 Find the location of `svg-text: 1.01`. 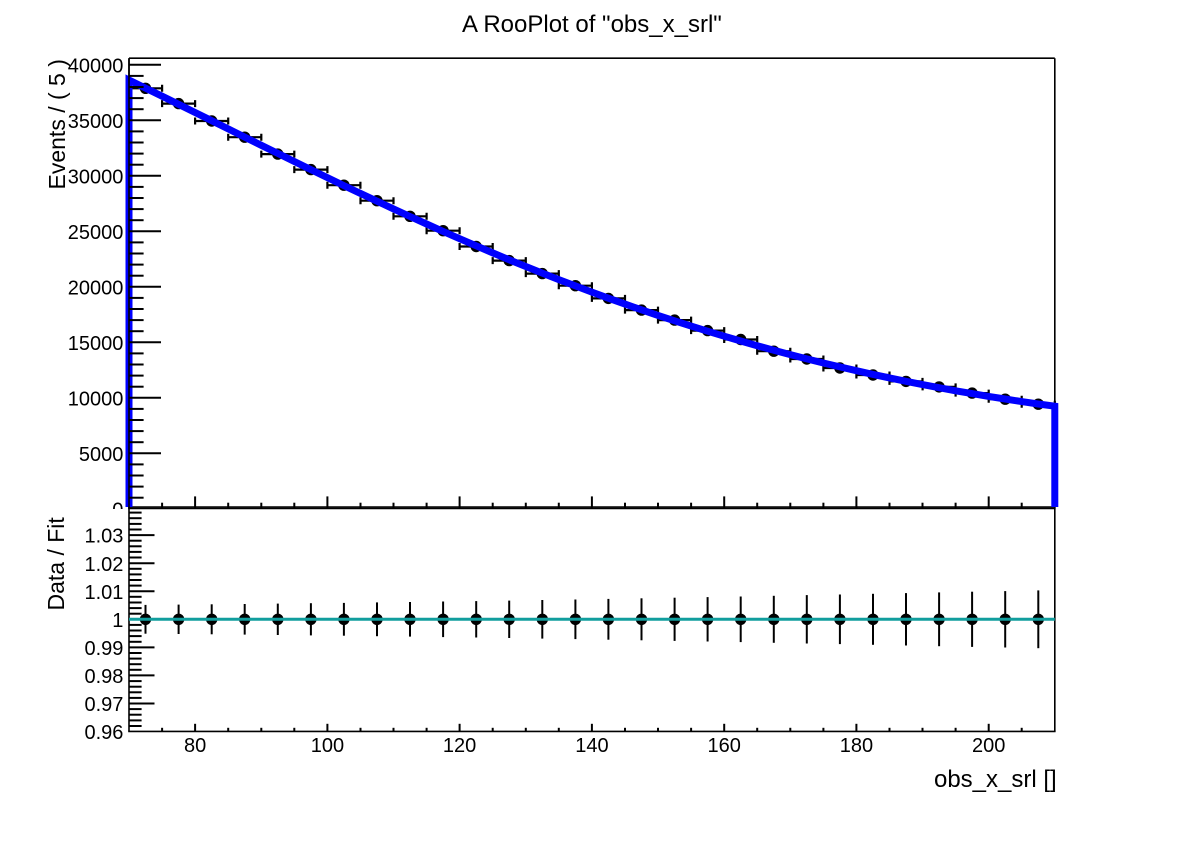

svg-text: 1.01 is located at coordinates (103, 593).